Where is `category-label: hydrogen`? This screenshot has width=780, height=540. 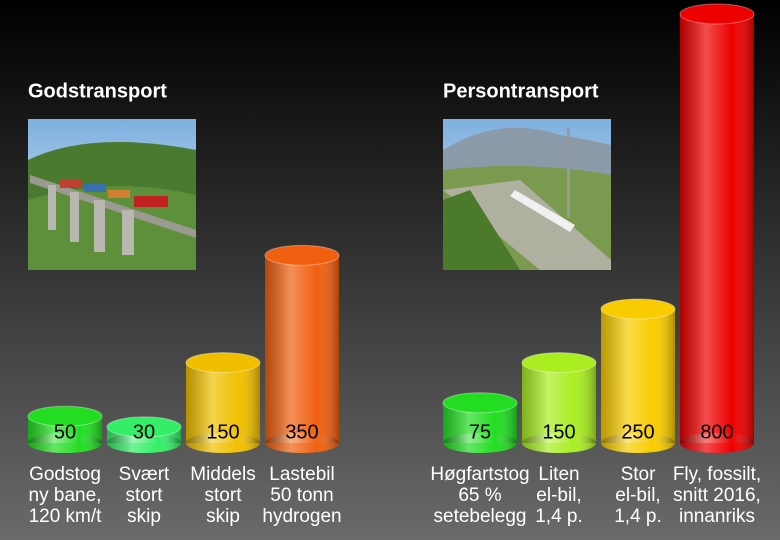 category-label: hydrogen is located at coordinates (301, 516).